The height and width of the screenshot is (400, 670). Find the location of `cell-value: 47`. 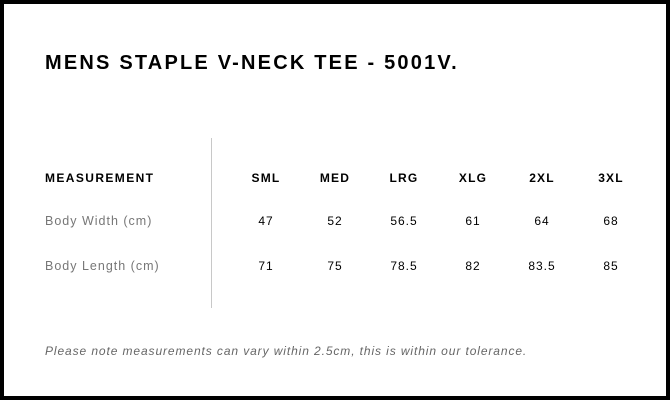

cell-value: 47 is located at coordinates (266, 221).